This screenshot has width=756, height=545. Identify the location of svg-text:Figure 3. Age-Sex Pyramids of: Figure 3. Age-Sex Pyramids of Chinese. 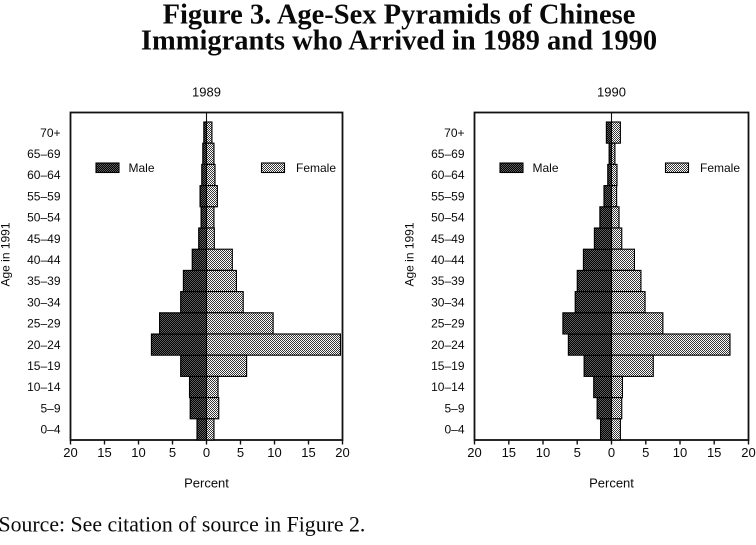
(399, 15).